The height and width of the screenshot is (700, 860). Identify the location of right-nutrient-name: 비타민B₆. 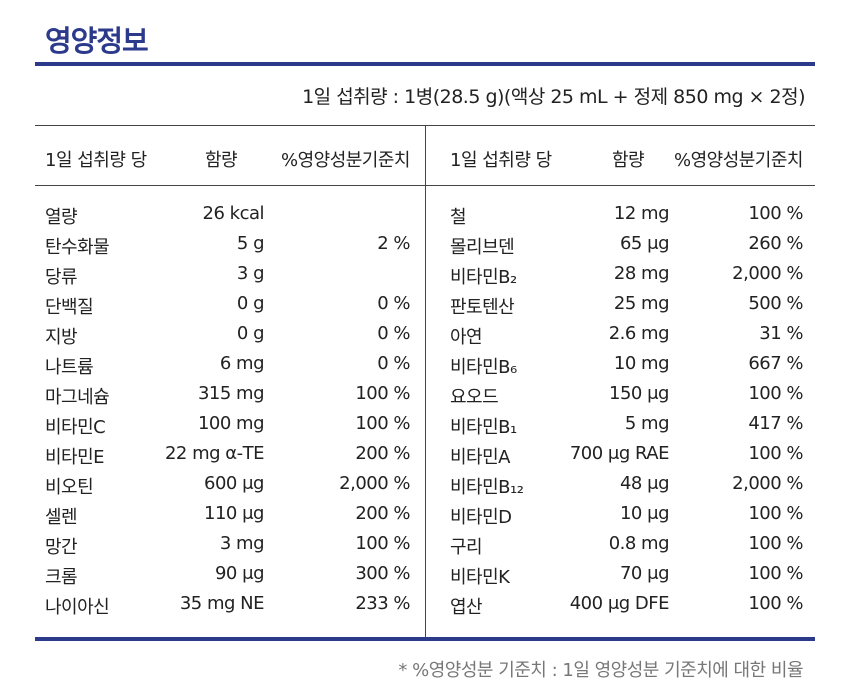
(483, 367).